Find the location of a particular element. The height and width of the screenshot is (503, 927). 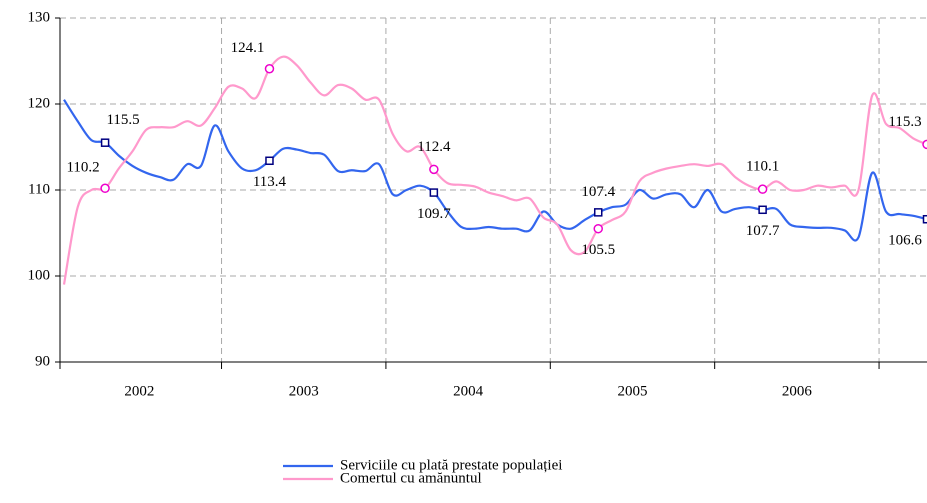

x-tick-label: 2005 is located at coordinates (632, 391).